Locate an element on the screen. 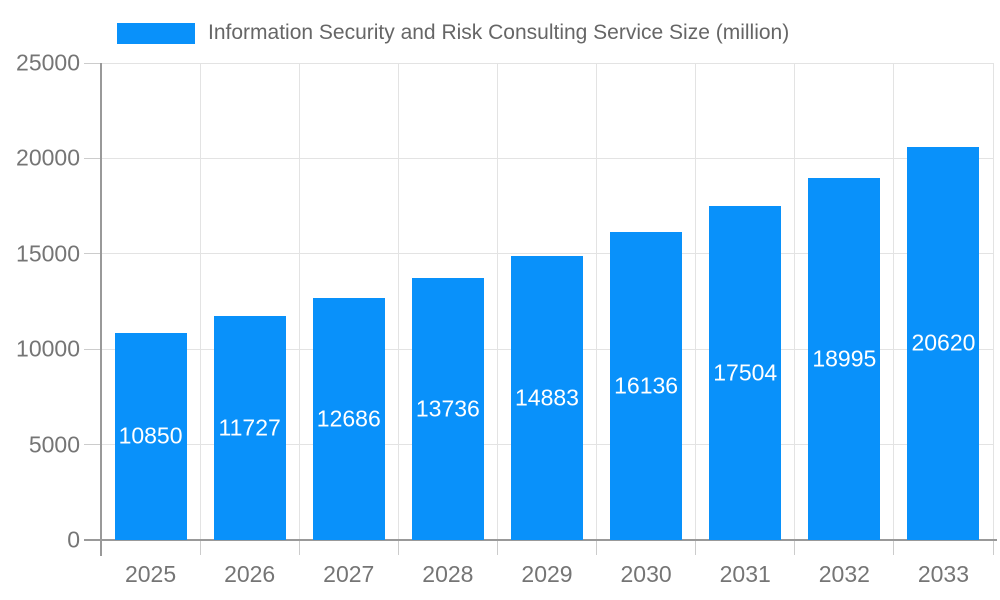 Image resolution: width=1000 pixels, height=600 pixels. x-axis-label: 2033 is located at coordinates (943, 574).